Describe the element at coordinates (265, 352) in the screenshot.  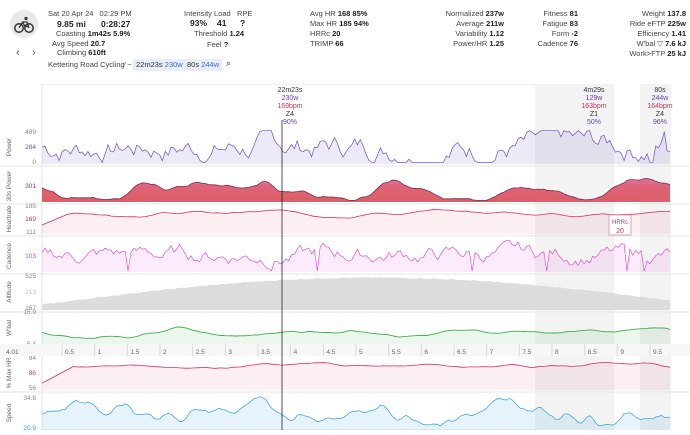
I see `distance-tick-label: 3.5` at that location.